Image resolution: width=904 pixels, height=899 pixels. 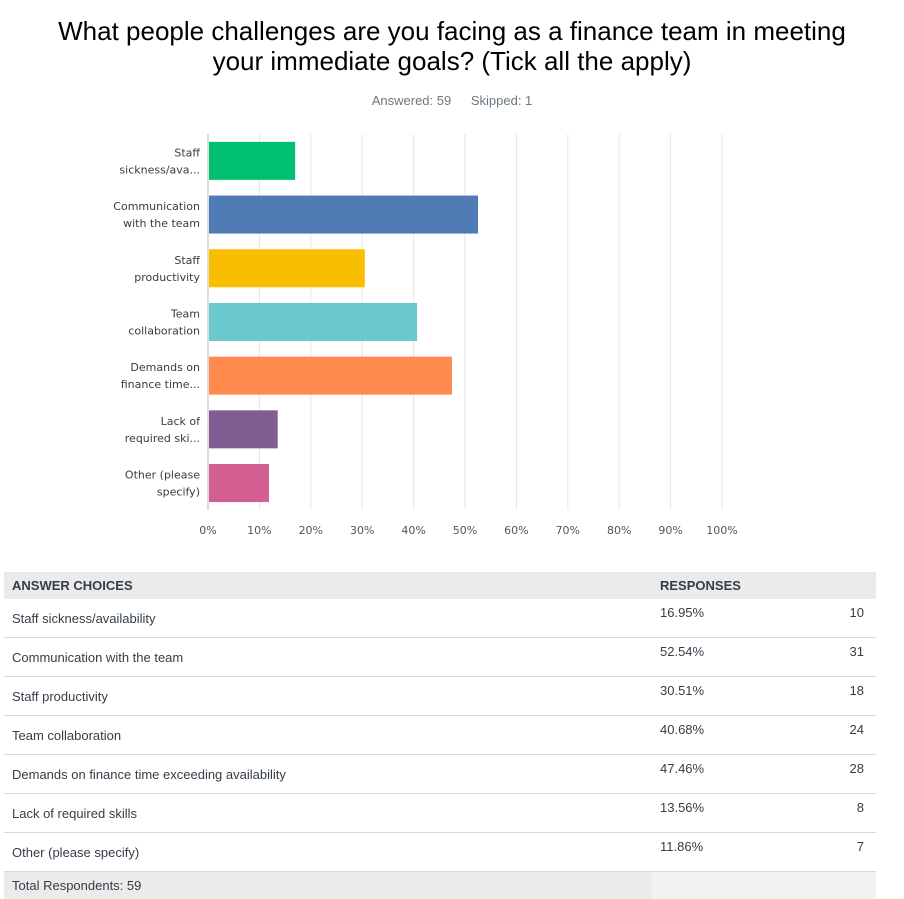 What do you see at coordinates (328, 618) in the screenshot?
I see `answer-choice: Staff sickness/availability` at bounding box center [328, 618].